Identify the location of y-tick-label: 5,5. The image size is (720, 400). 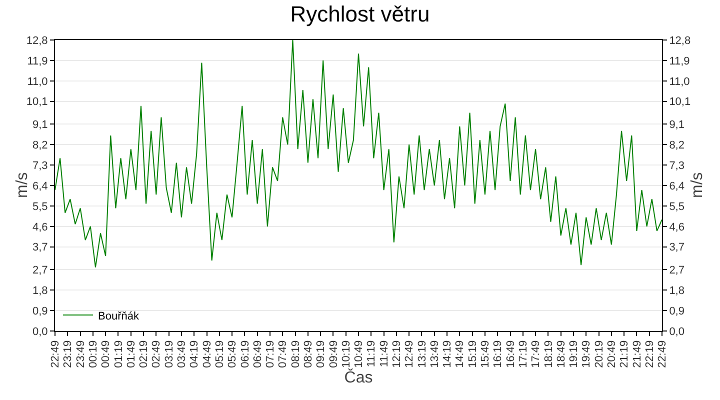
(40, 206).